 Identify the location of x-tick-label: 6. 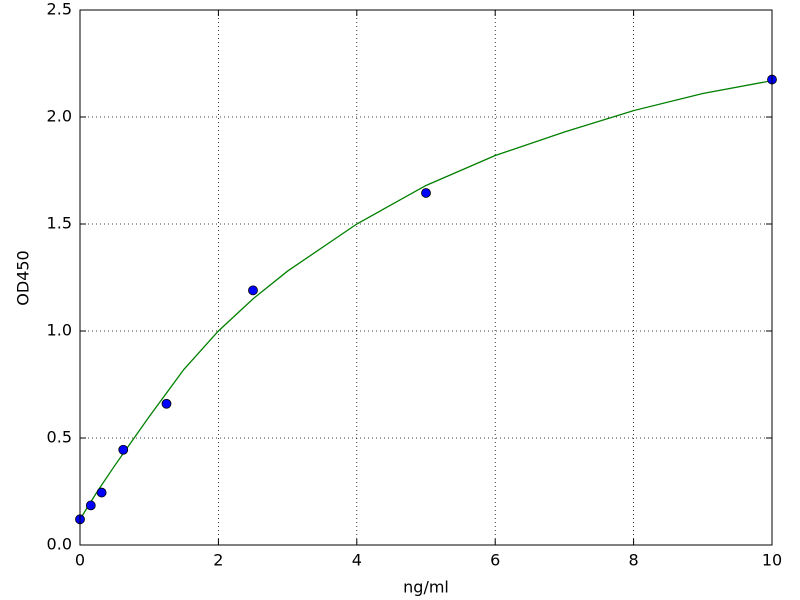
(495, 560).